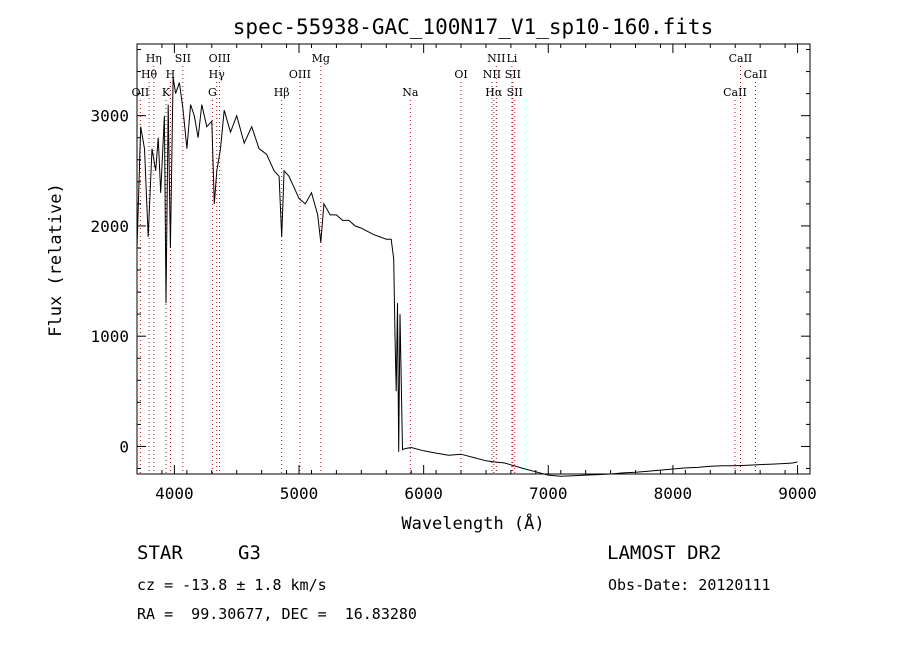 The height and width of the screenshot is (650, 900). I want to click on y-tick-label: 3000, so click(109, 116).